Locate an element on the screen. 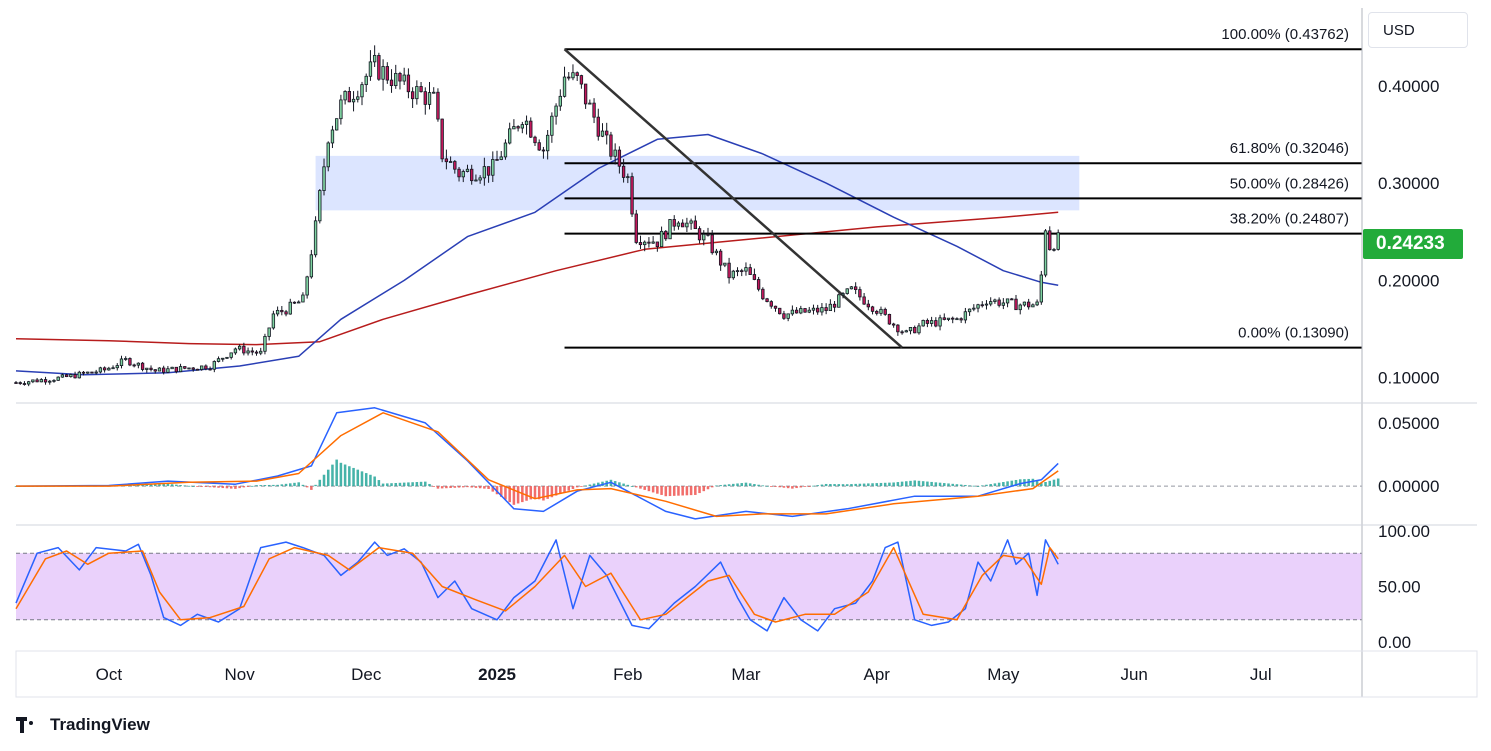  time-axis-tick-label: Apr is located at coordinates (877, 674).